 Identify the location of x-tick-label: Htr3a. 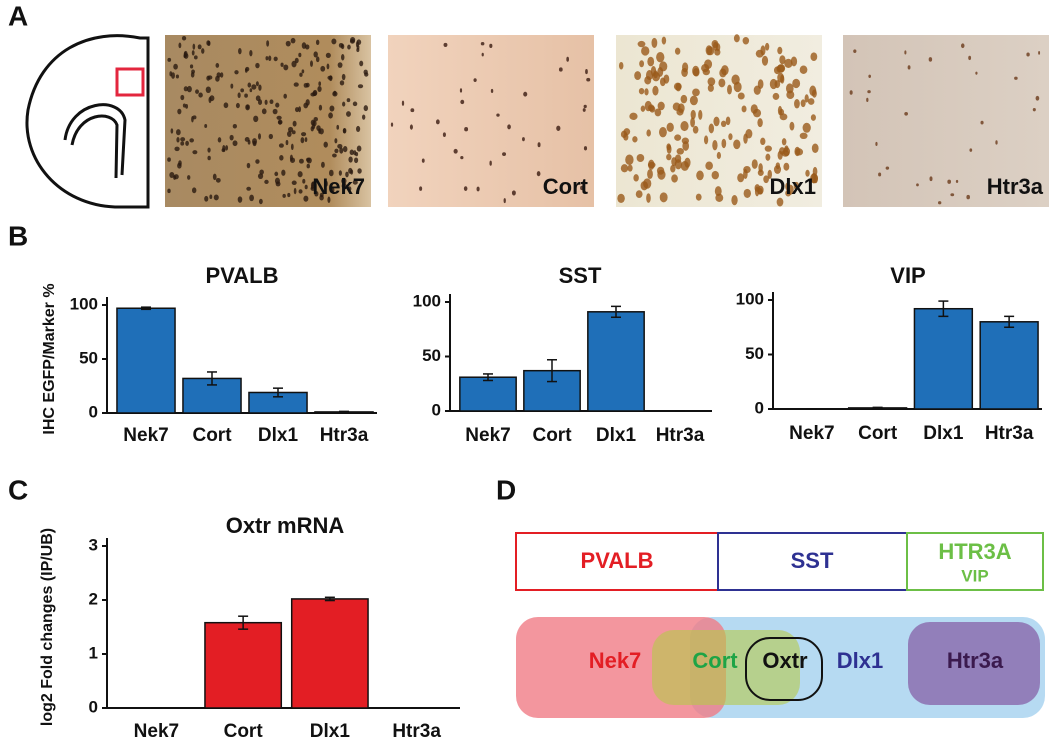
(680, 435).